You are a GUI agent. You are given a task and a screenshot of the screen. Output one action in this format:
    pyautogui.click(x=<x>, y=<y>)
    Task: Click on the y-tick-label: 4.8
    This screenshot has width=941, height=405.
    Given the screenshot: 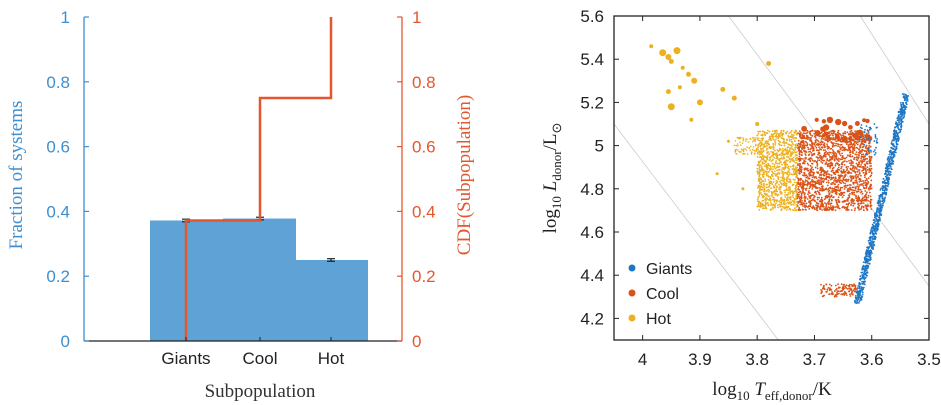 What is the action you would take?
    pyautogui.click(x=592, y=189)
    